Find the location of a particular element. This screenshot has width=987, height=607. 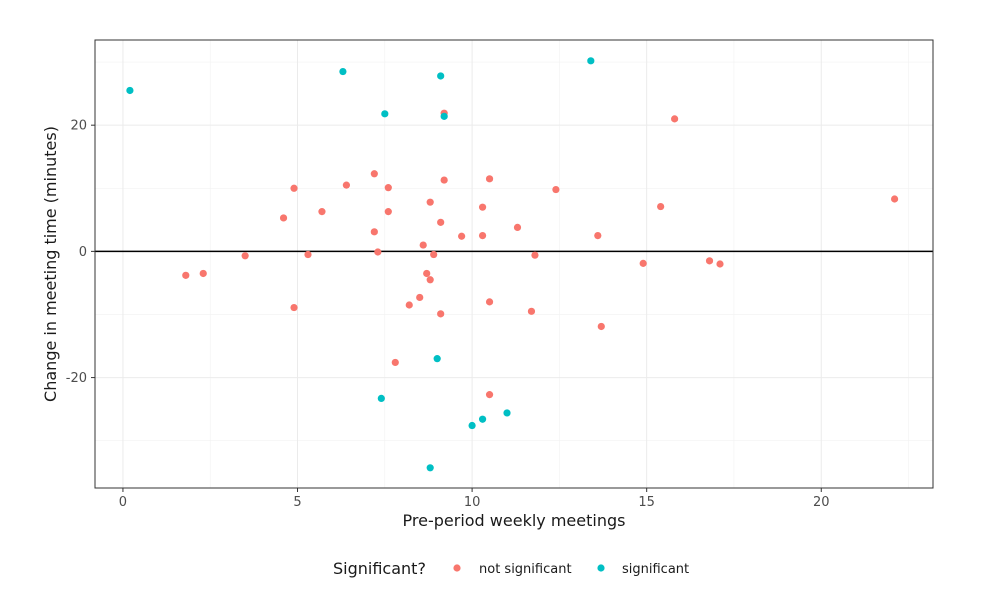

y-tick-label: -20 is located at coordinates (76, 378).